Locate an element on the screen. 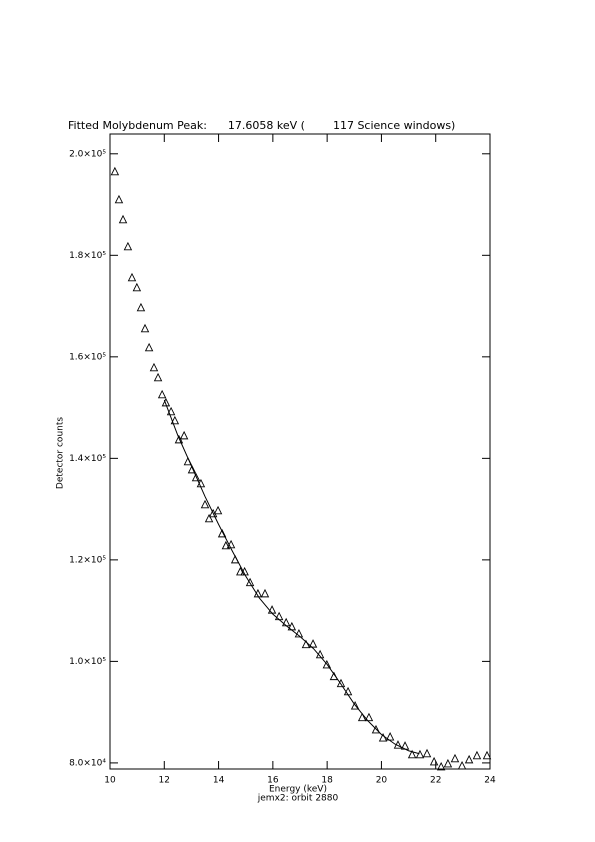 This screenshot has width=595, height=842. y-tick-label: 1.8×10⁵ is located at coordinates (87, 256).